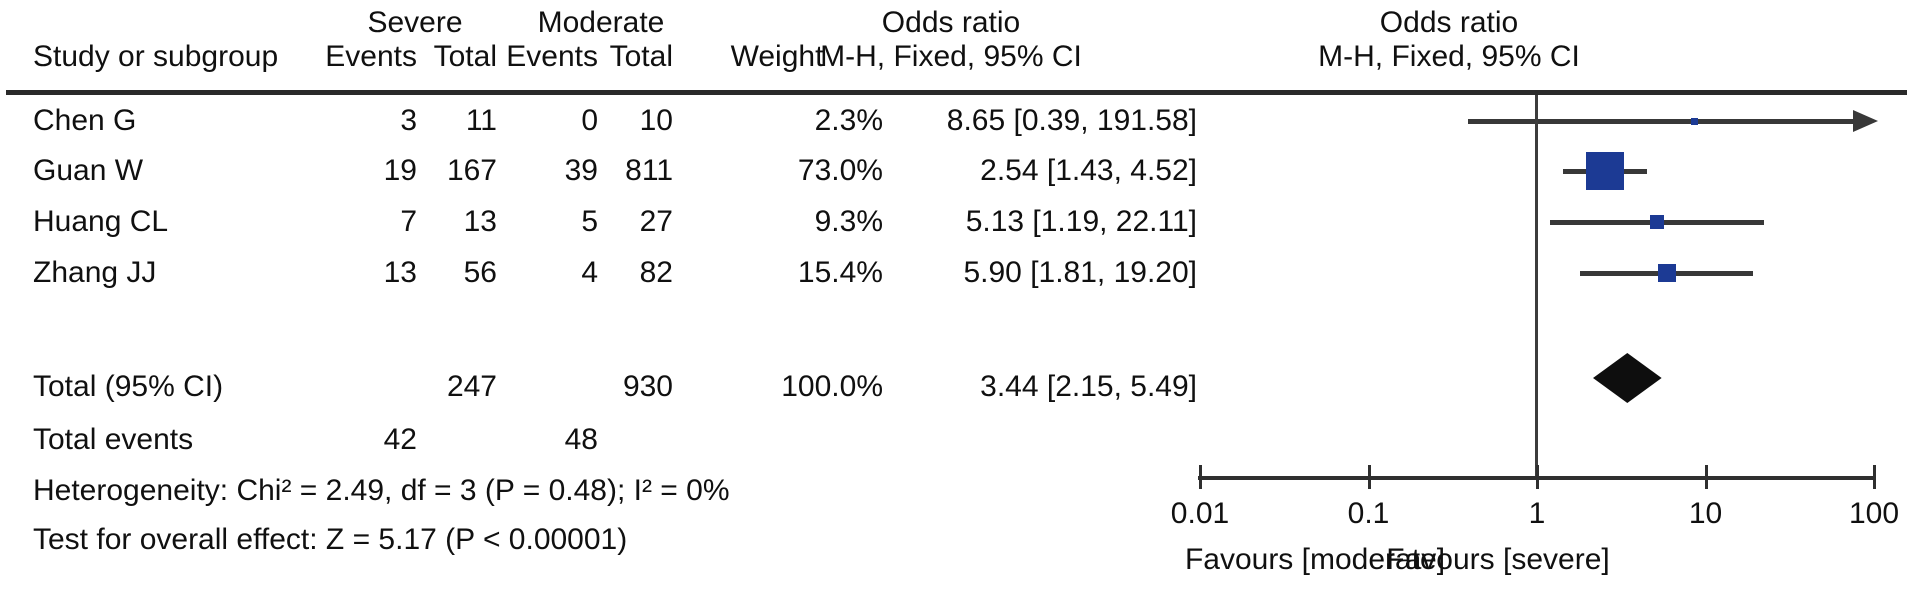 The width and height of the screenshot is (1913, 599). What do you see at coordinates (480, 272) in the screenshot?
I see `severe-total-value: 56` at bounding box center [480, 272].